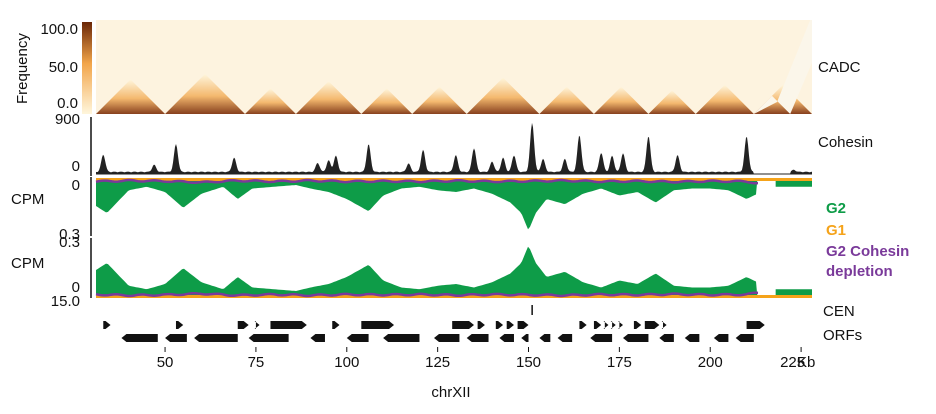 This screenshot has width=936, height=414. What do you see at coordinates (87, 68) in the screenshot?
I see `colorbar` at bounding box center [87, 68].